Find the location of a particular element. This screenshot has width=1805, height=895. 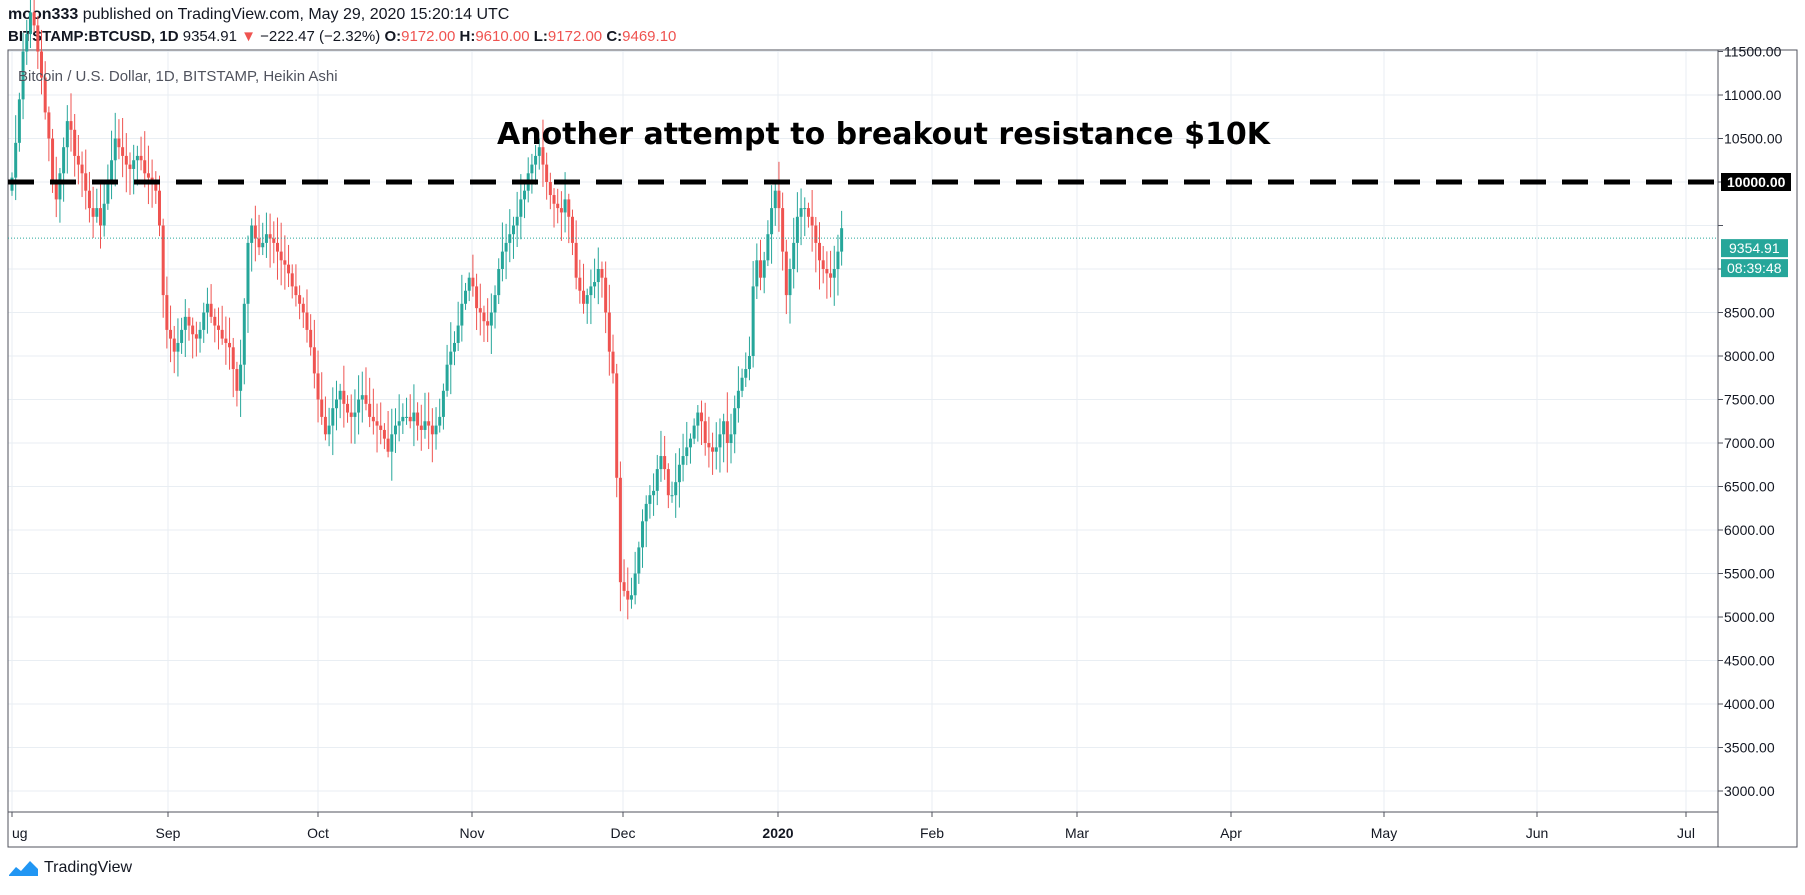

low-value: 9172.00 is located at coordinates (575, 36).